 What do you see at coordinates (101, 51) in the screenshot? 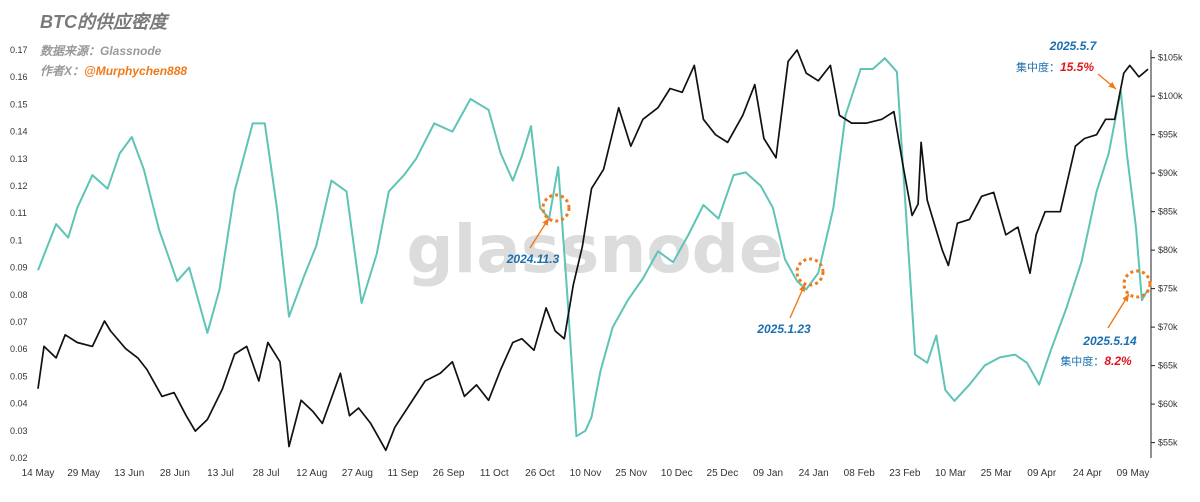
I see `data-source-label: 数据来源：Glassnode` at bounding box center [101, 51].